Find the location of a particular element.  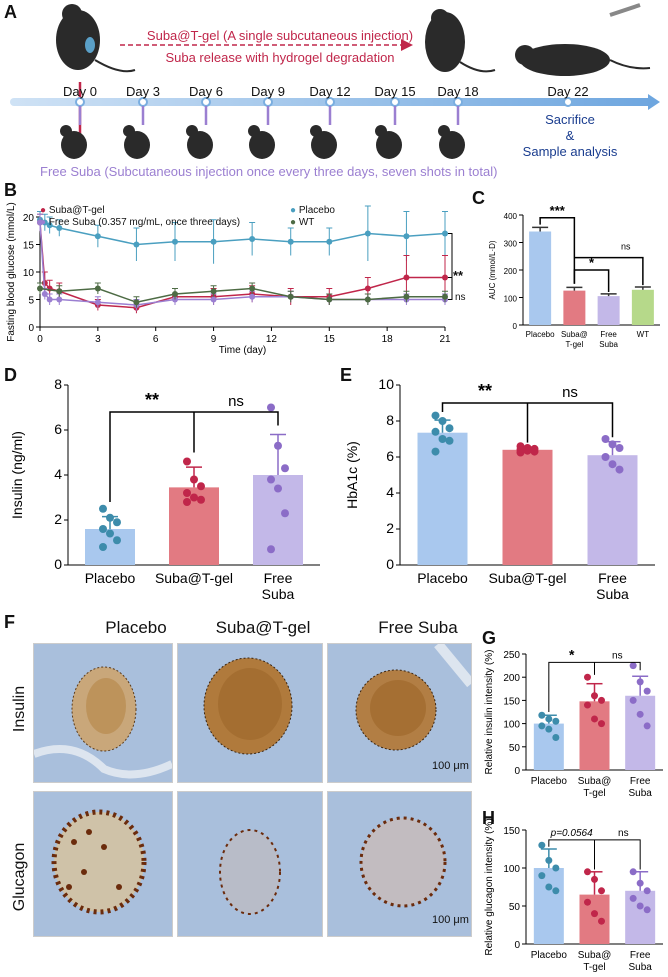

col-title-free-suba: Free Suba is located at coordinates (418, 627).